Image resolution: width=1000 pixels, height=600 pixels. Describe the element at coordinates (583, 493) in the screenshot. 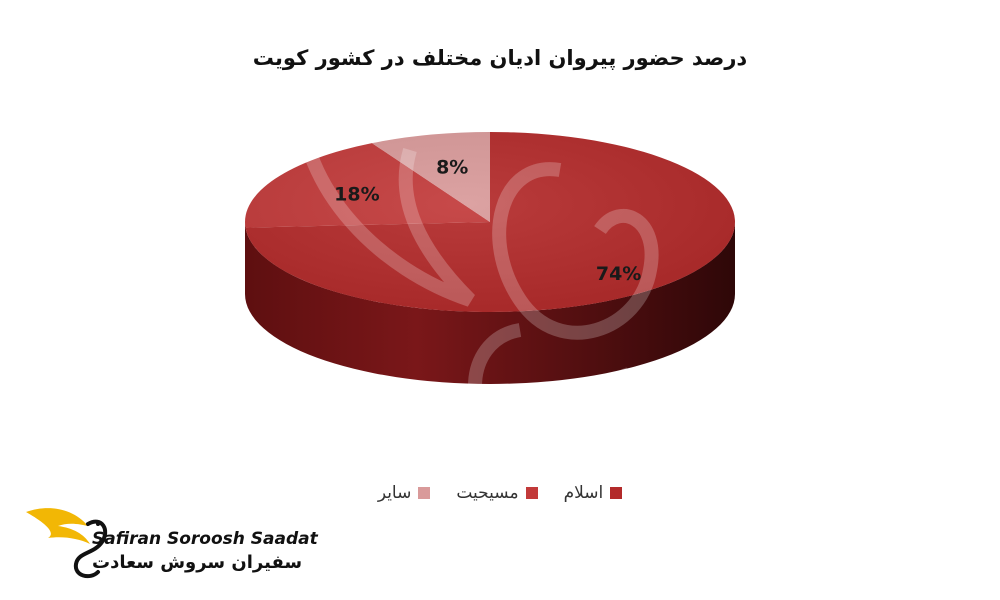

I see `legend-label: اسلام` at that location.